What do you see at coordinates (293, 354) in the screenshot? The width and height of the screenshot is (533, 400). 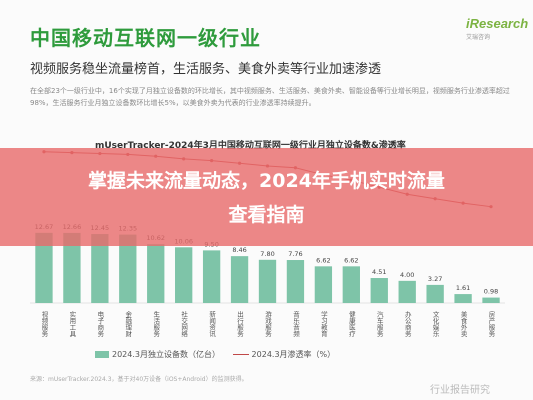 I see `legend-line-label: 2024.3月渗透率（%）` at bounding box center [293, 354].